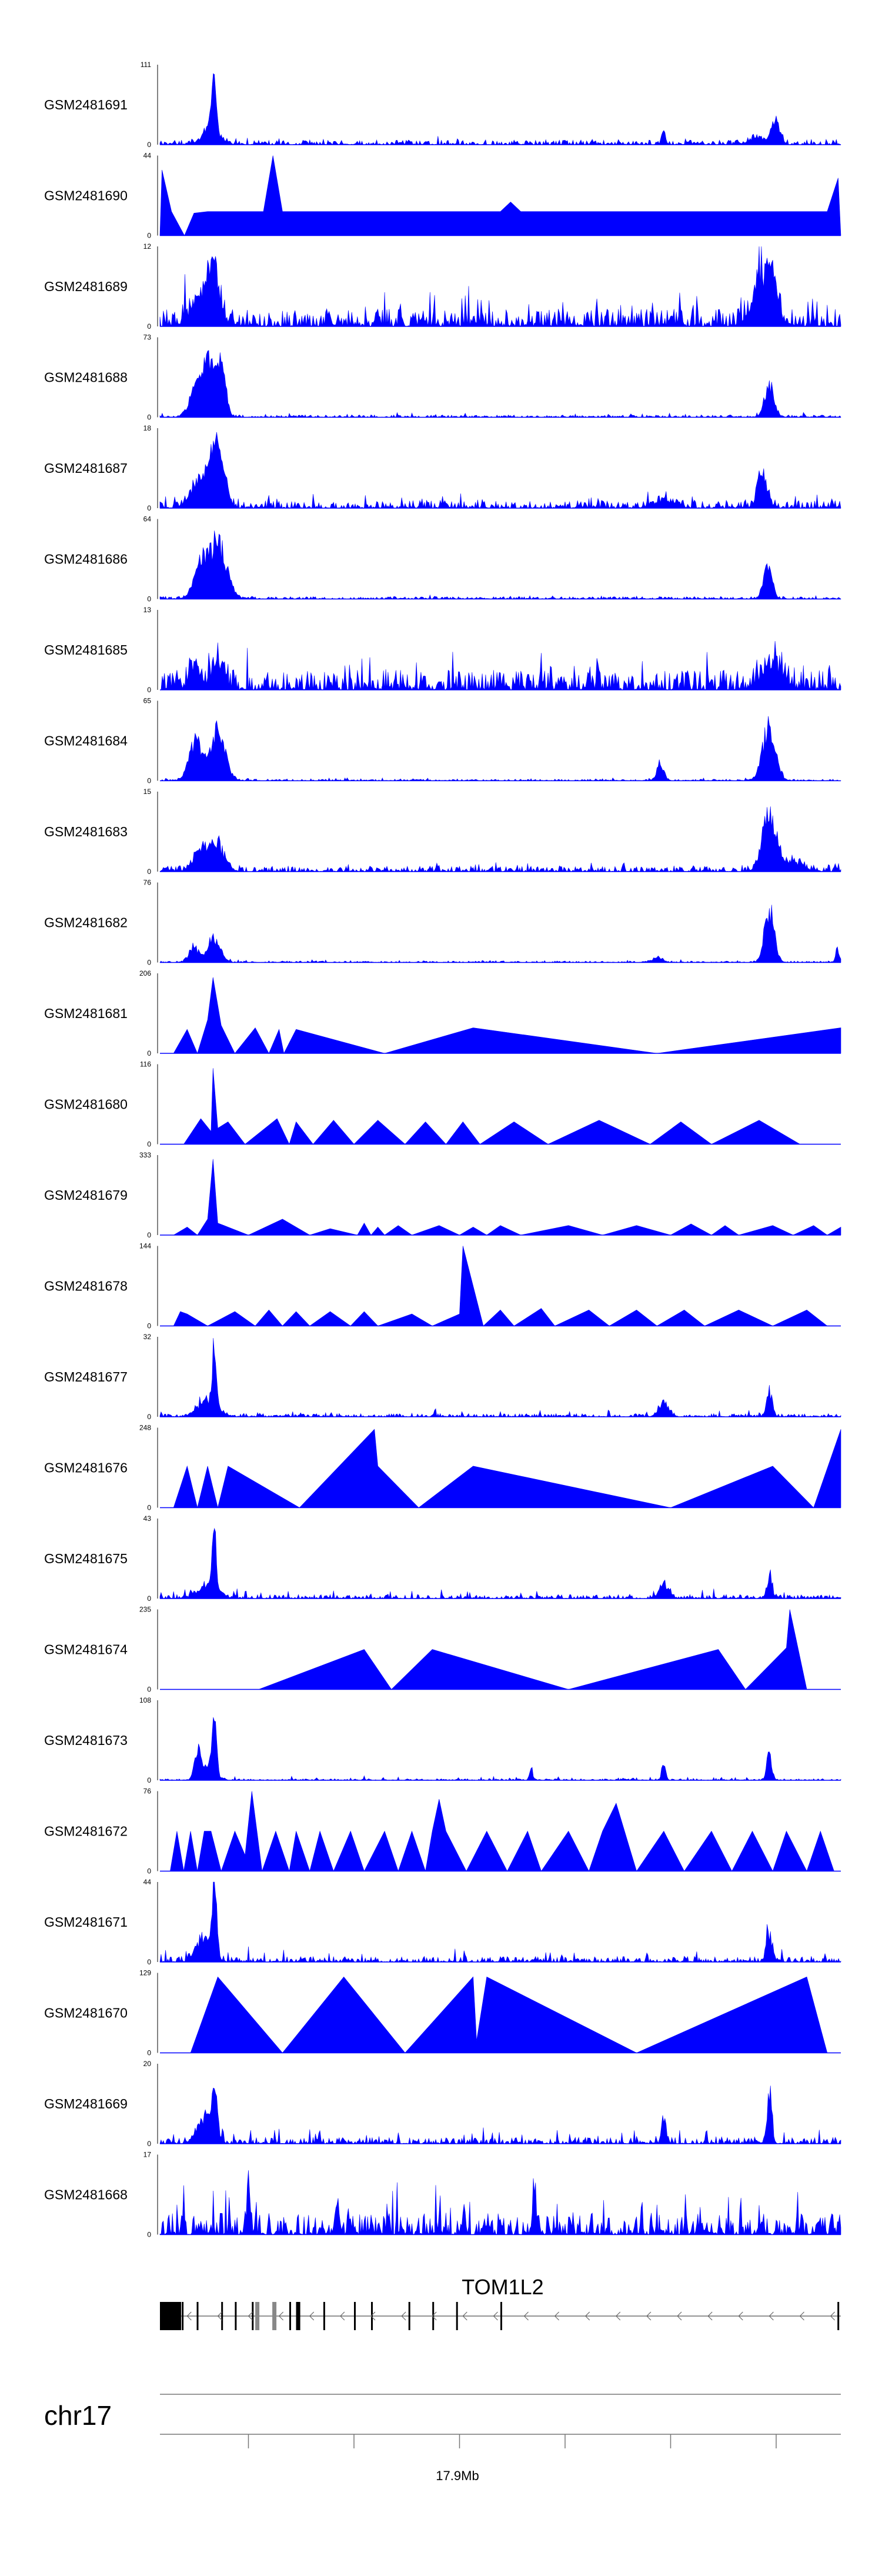  I want to click on track-label: GSM2481669, so click(86, 2103).